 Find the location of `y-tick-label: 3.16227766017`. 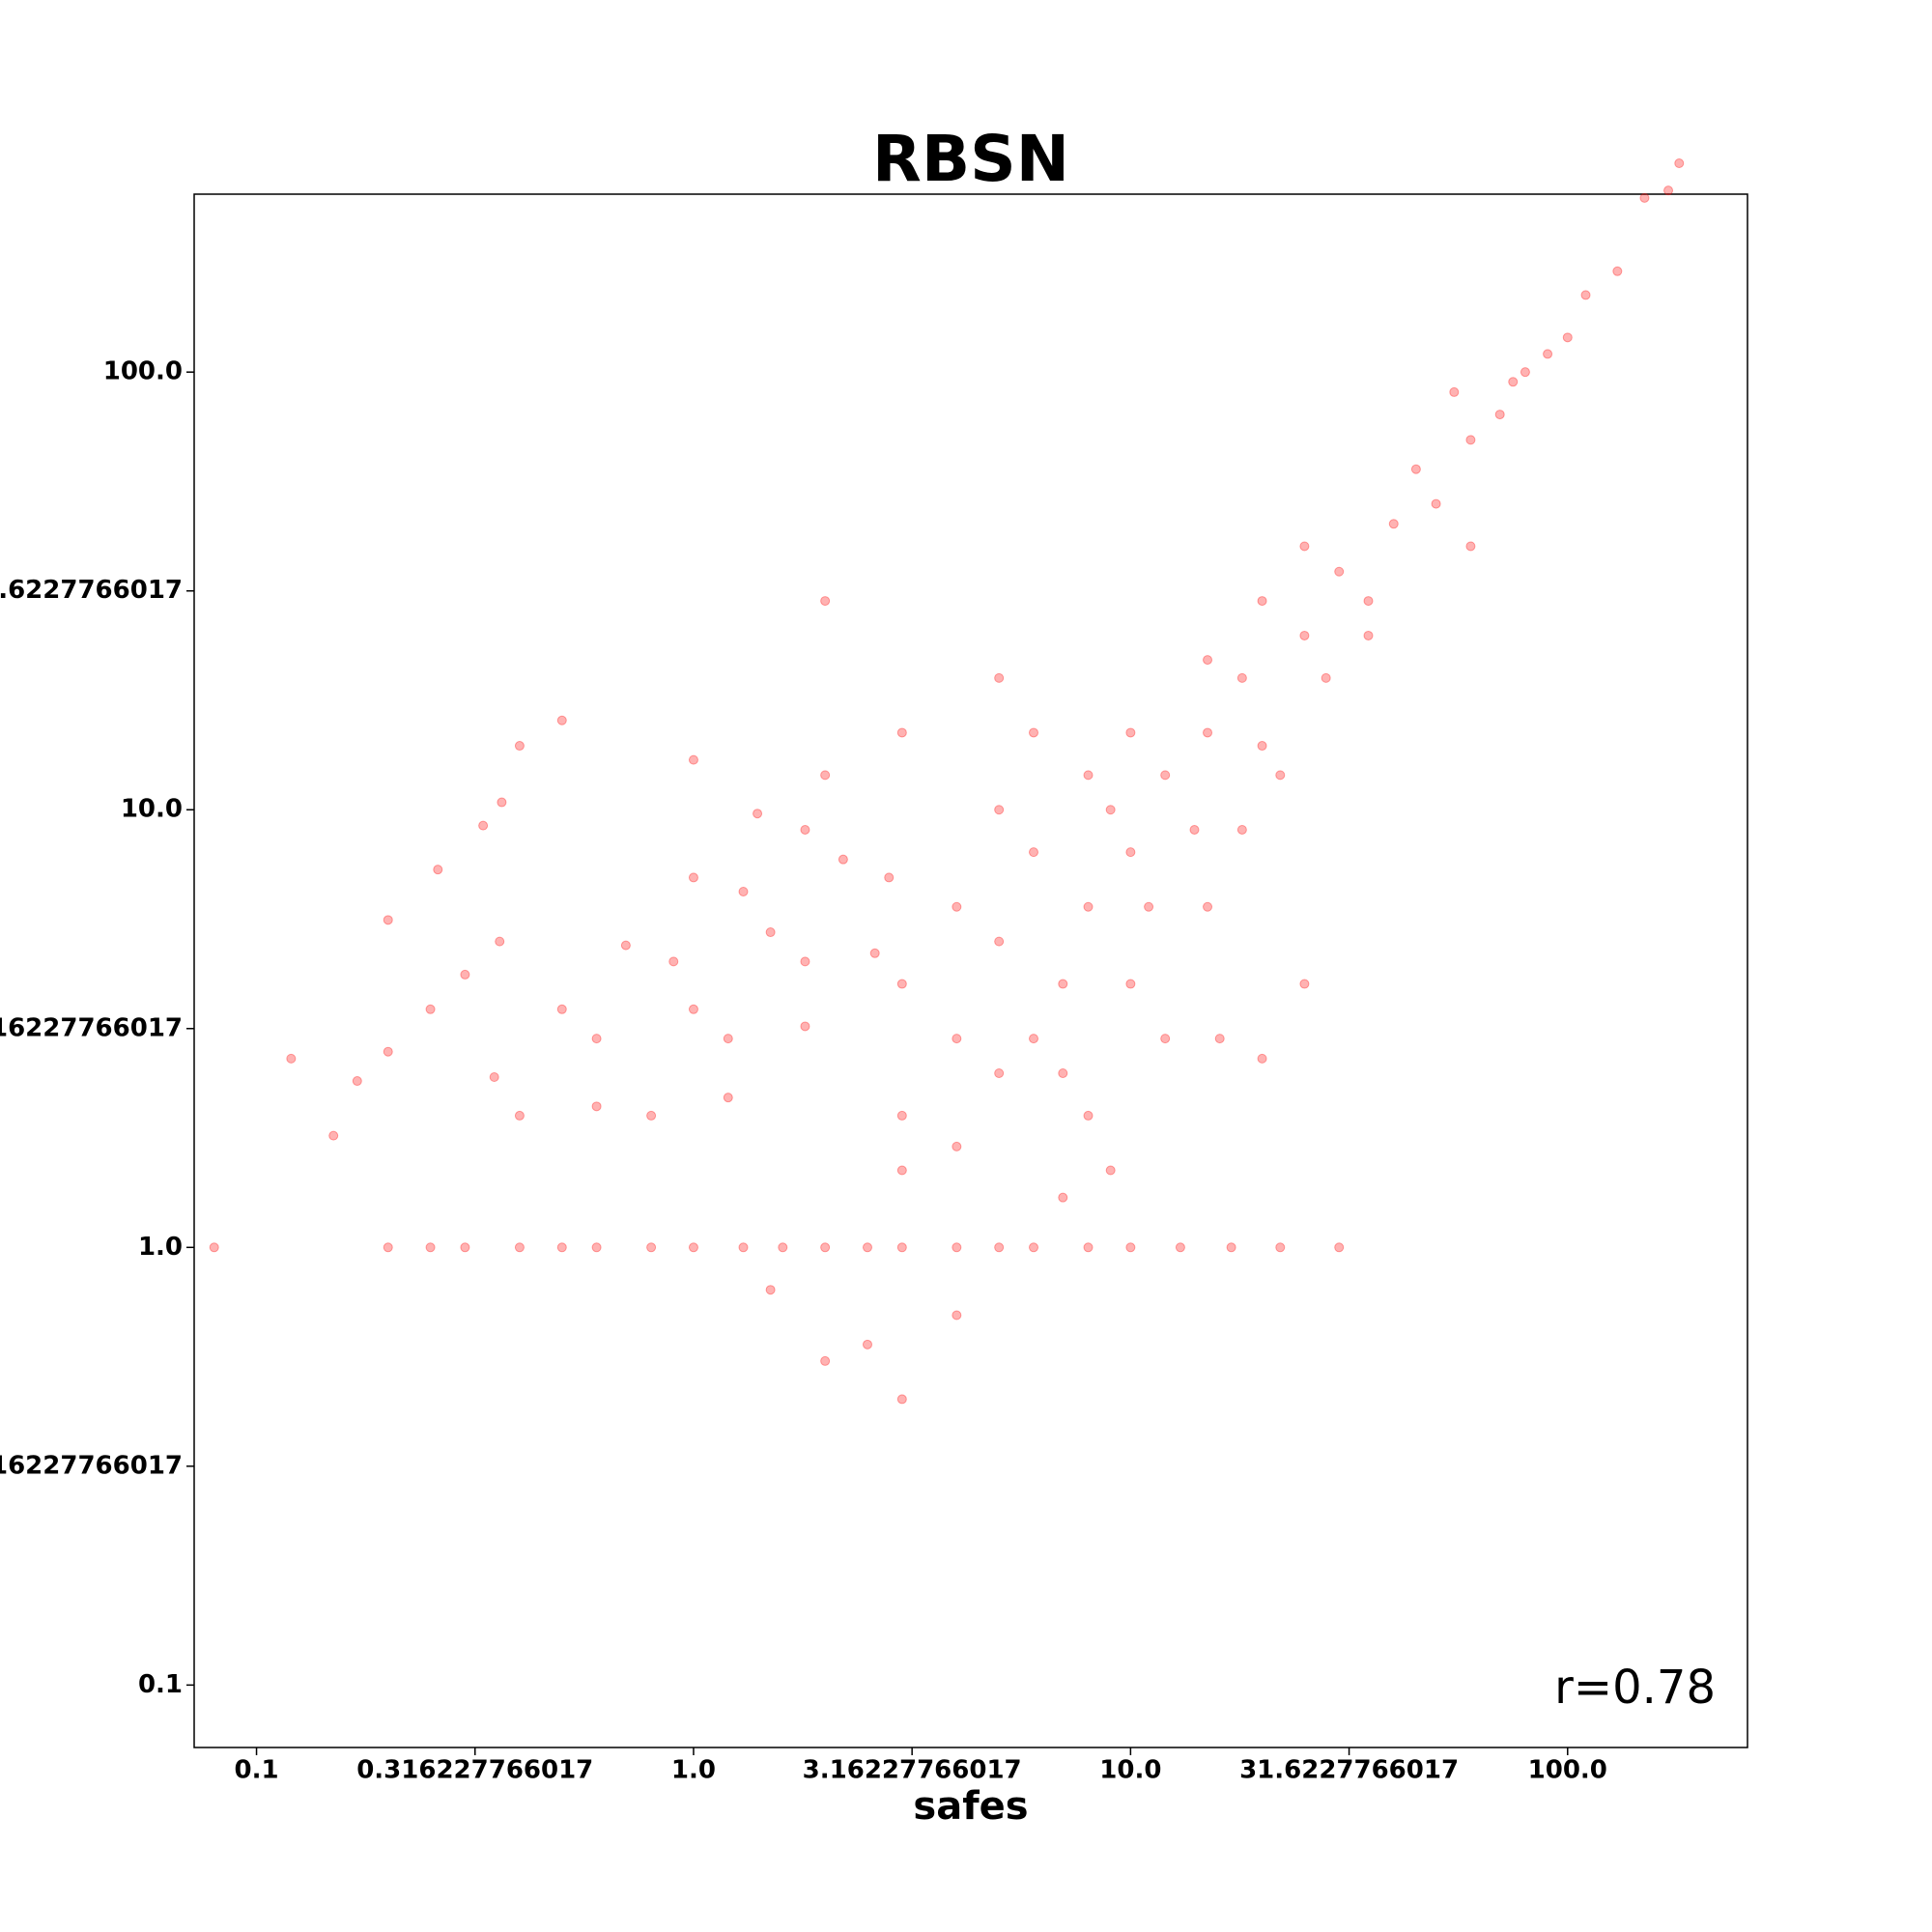

y-tick-label: 3.16227766017 is located at coordinates (91, 1027).